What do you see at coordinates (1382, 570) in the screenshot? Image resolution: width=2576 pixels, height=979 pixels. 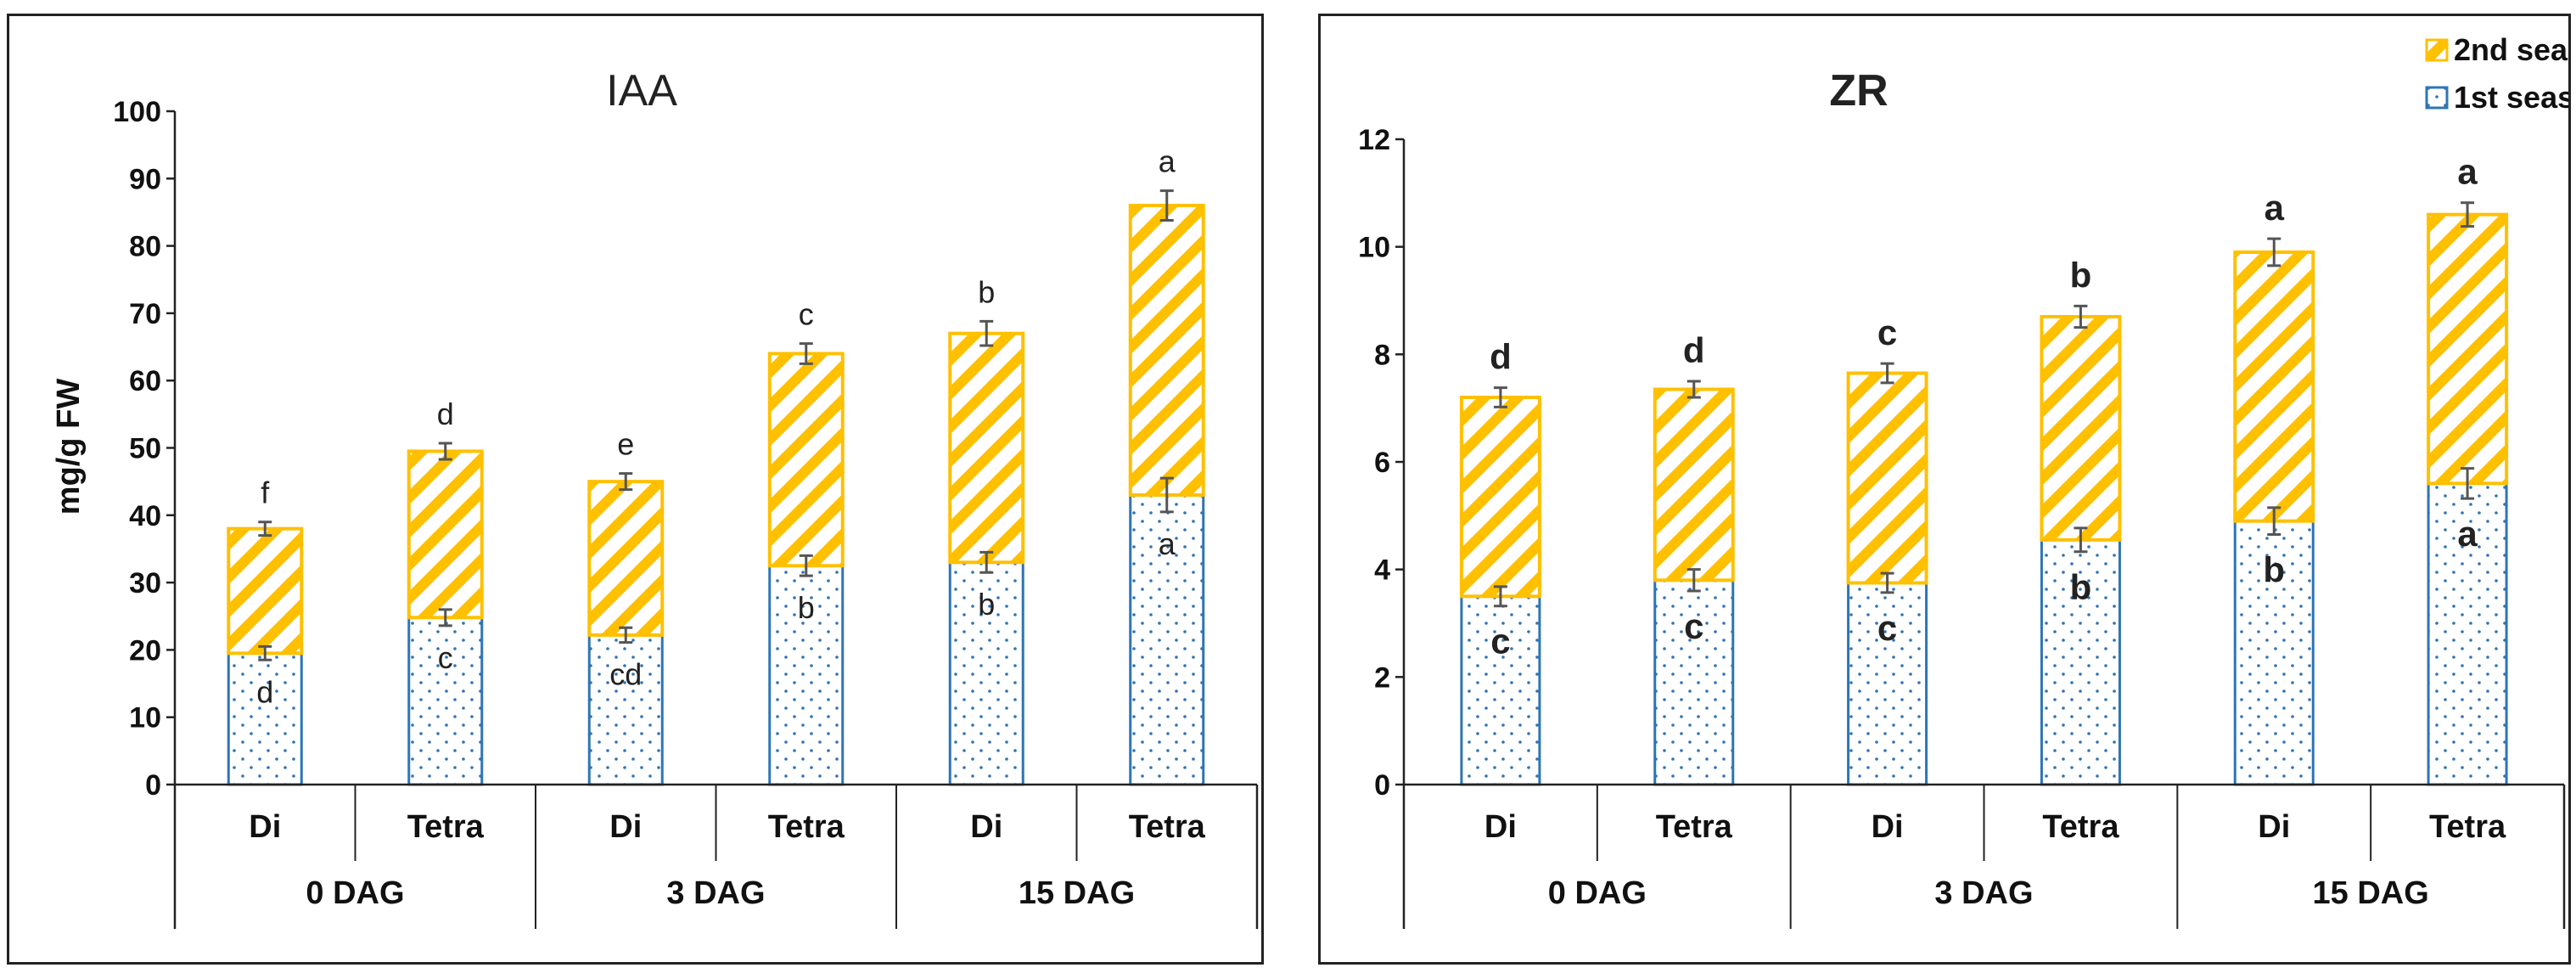 I see `zr-y-tick-label: 4` at bounding box center [1382, 570].